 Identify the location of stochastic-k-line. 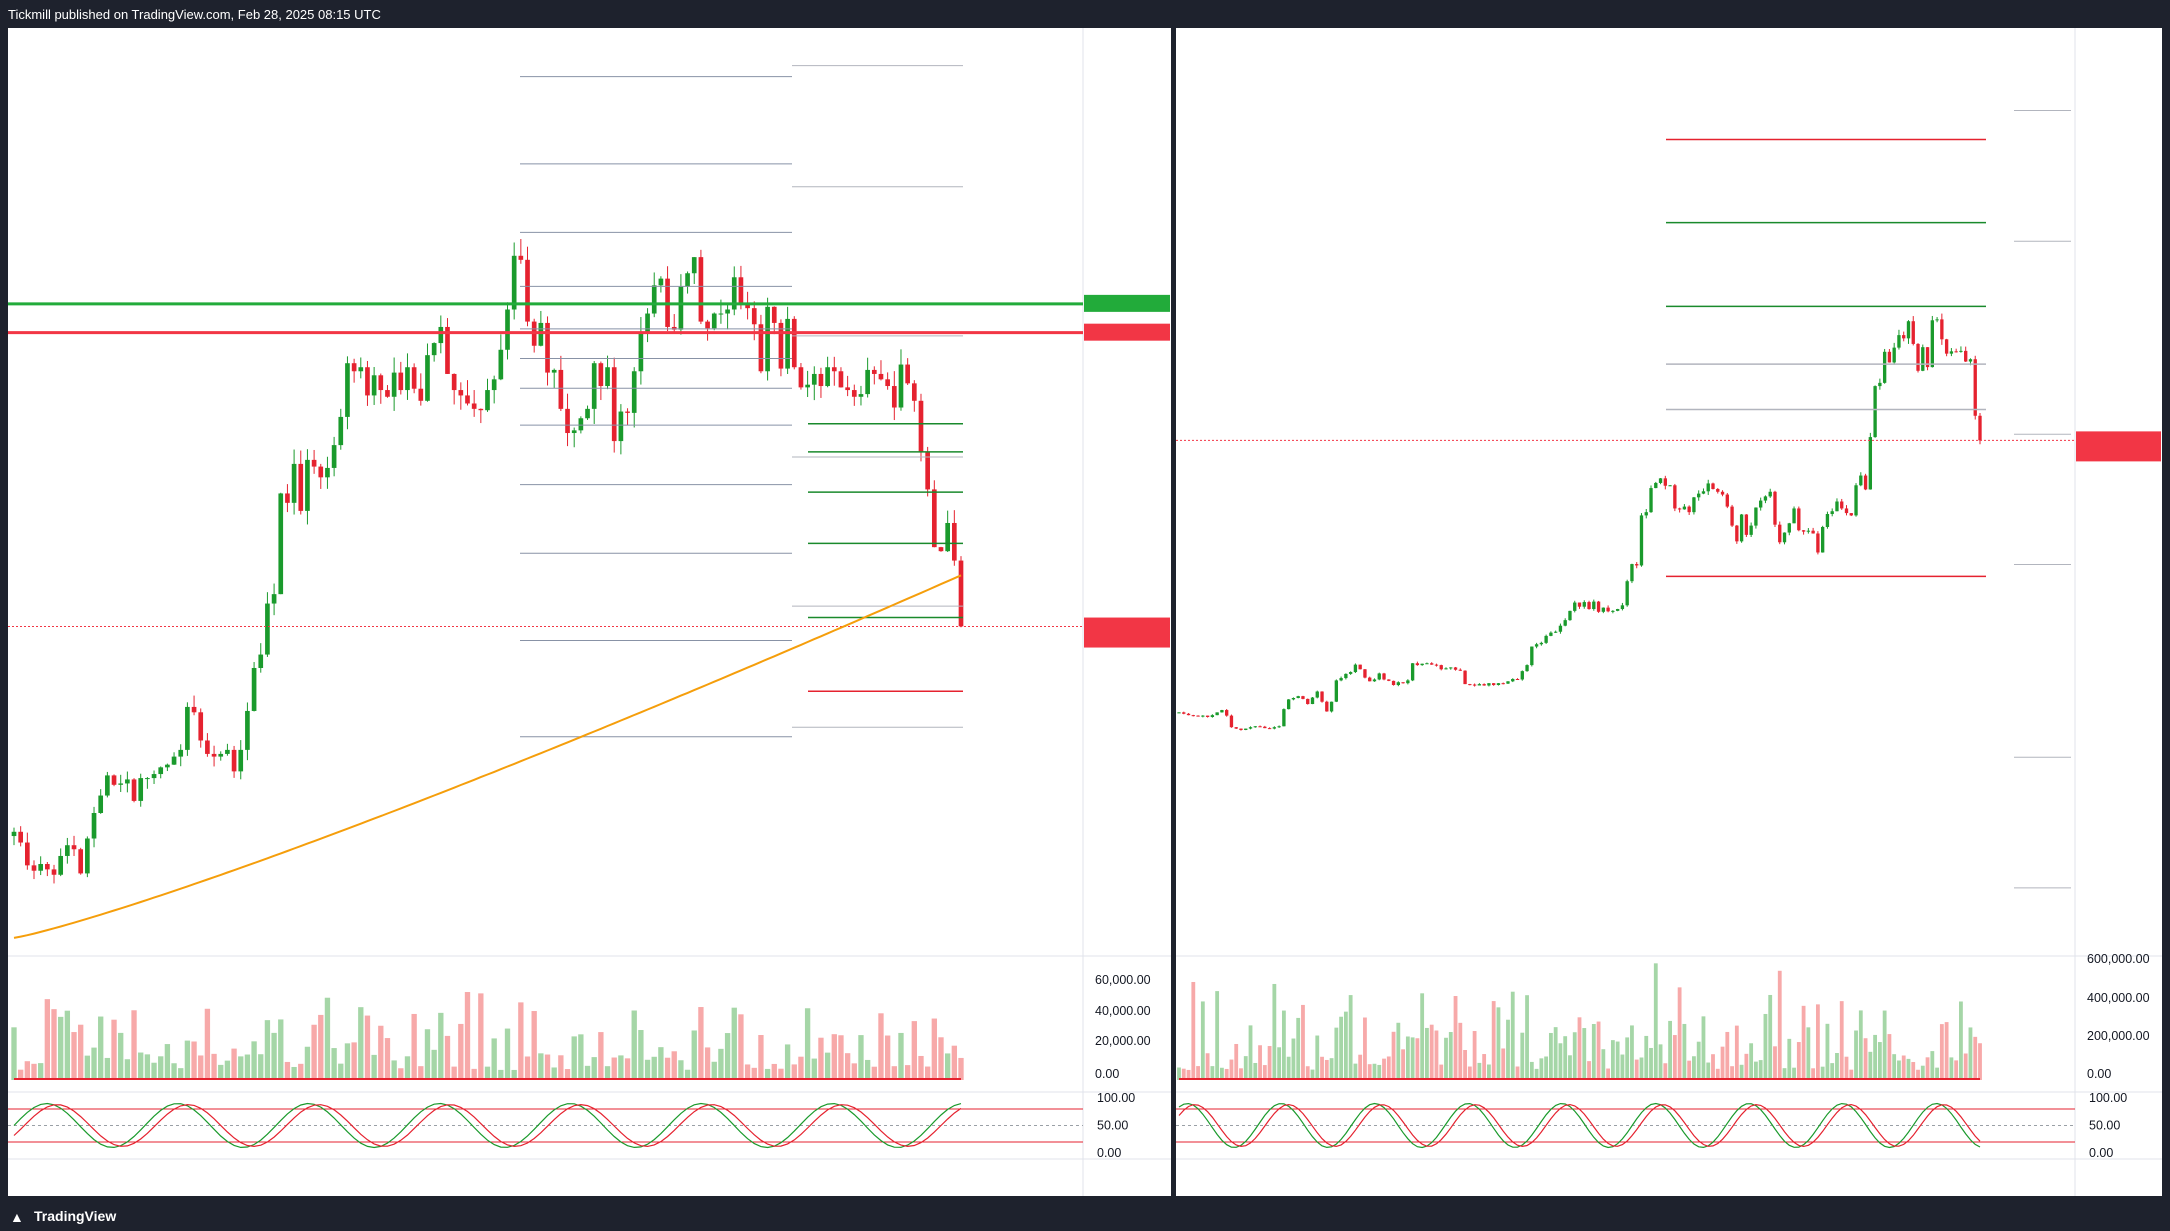
(1579, 1125).